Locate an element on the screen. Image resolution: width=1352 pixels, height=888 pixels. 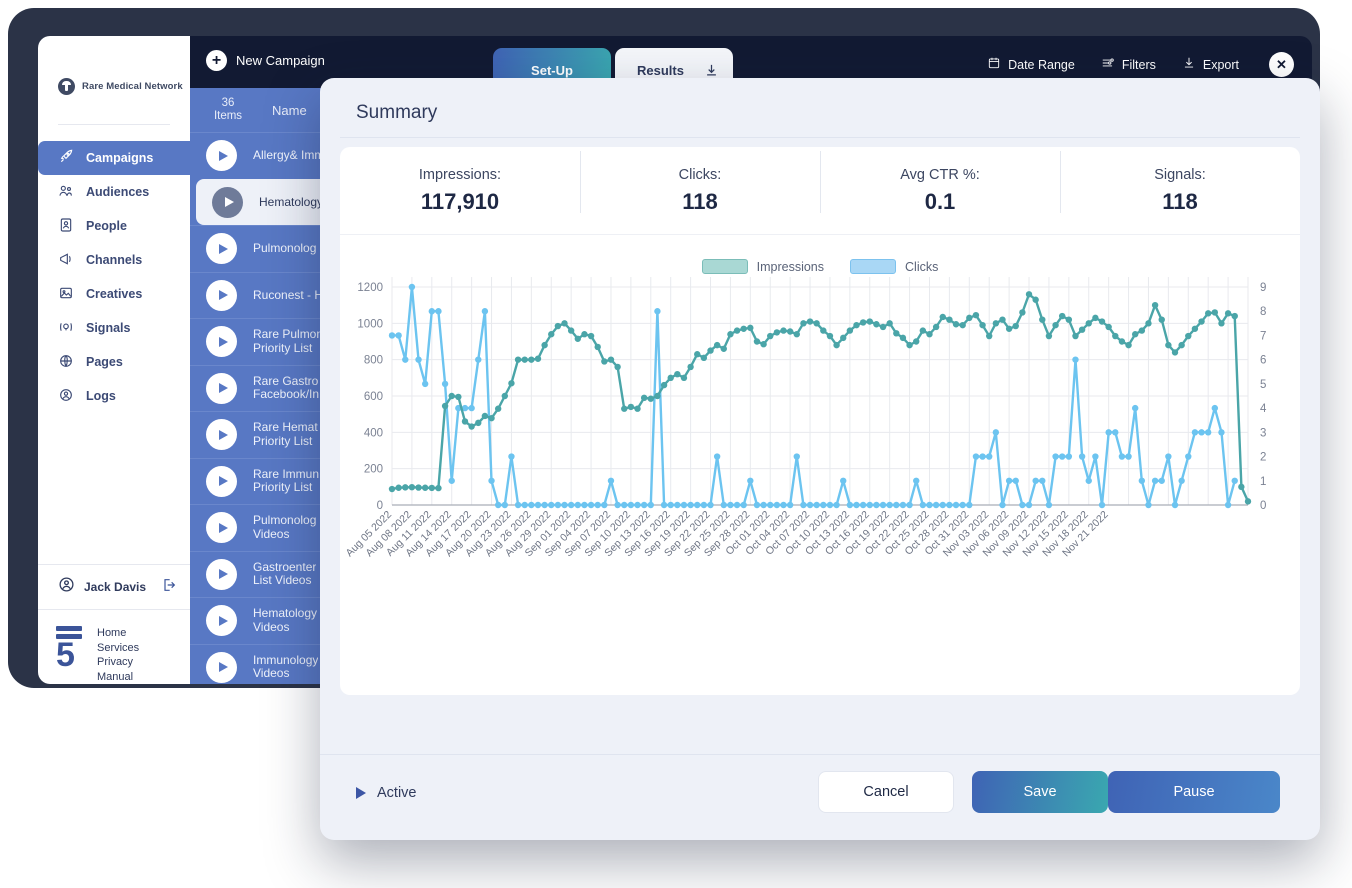
pause-button: Pause is located at coordinates (1194, 792).